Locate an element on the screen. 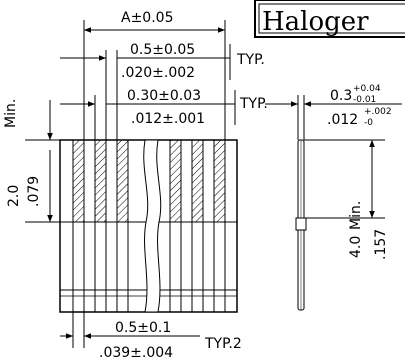  side-length-note: Min. is located at coordinates (356, 215).